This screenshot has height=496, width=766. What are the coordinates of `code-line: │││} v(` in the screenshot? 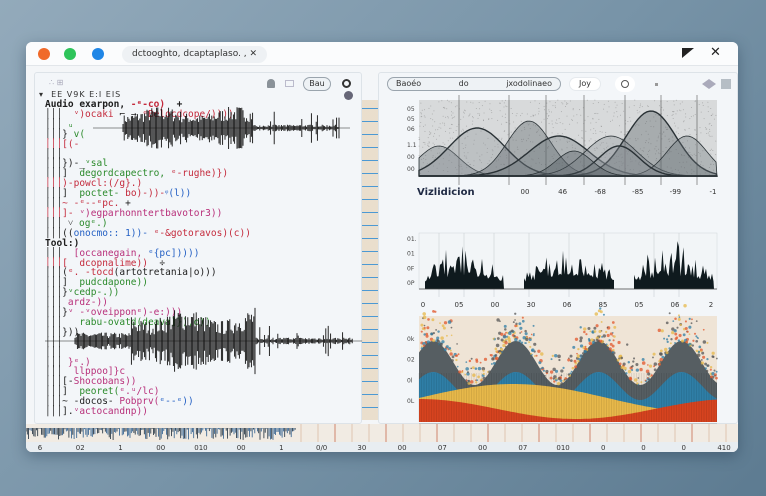 It's located at (148, 134).